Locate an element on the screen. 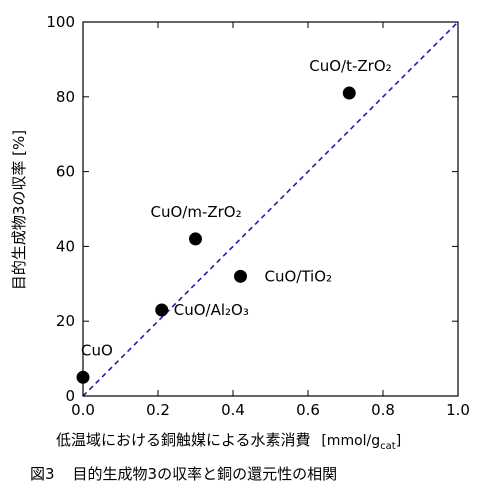 Image resolution: width=480 pixels, height=498 pixels. data-point-label: CuO/t-ZrO₂ is located at coordinates (350, 66).